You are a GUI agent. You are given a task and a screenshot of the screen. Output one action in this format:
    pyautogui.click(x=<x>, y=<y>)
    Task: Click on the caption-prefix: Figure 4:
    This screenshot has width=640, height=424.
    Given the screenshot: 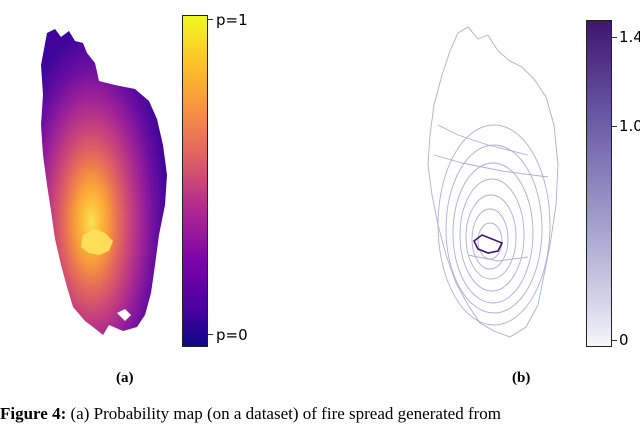 What is the action you would take?
    pyautogui.click(x=33, y=413)
    